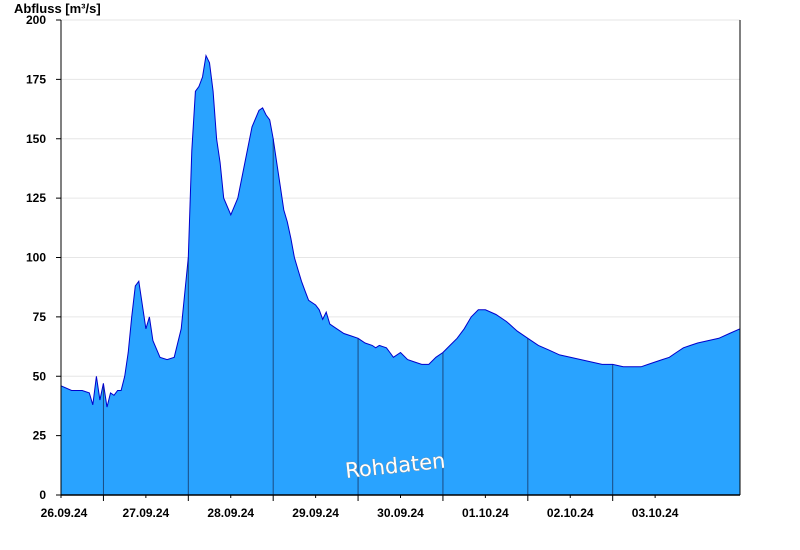 This screenshot has height=550, width=800. I want to click on y-tick-label-150: 150, so click(36, 139).